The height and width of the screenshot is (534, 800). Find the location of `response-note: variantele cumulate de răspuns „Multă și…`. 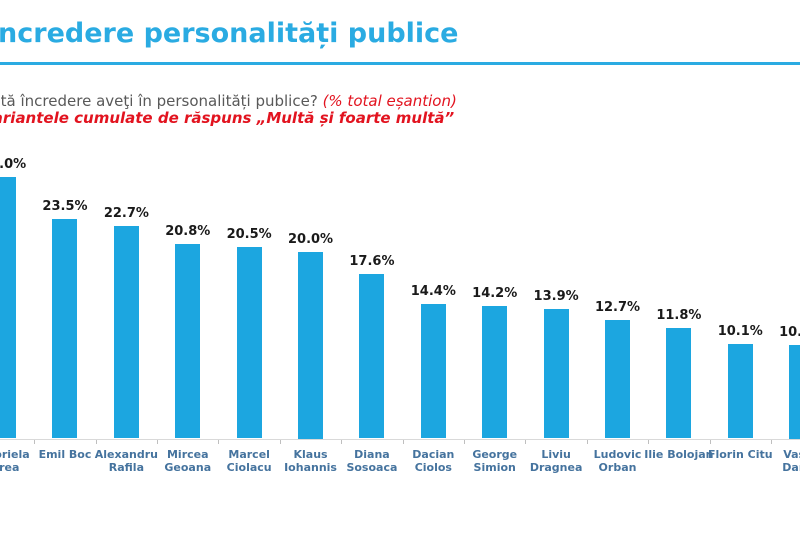

response-note: variantele cumulate de răspuns „Multă și… is located at coordinates (227, 118).